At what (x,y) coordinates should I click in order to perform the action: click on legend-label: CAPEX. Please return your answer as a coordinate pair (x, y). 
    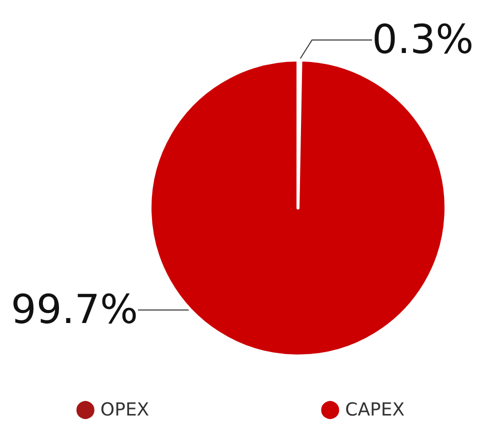
    Looking at the image, I should click on (375, 410).